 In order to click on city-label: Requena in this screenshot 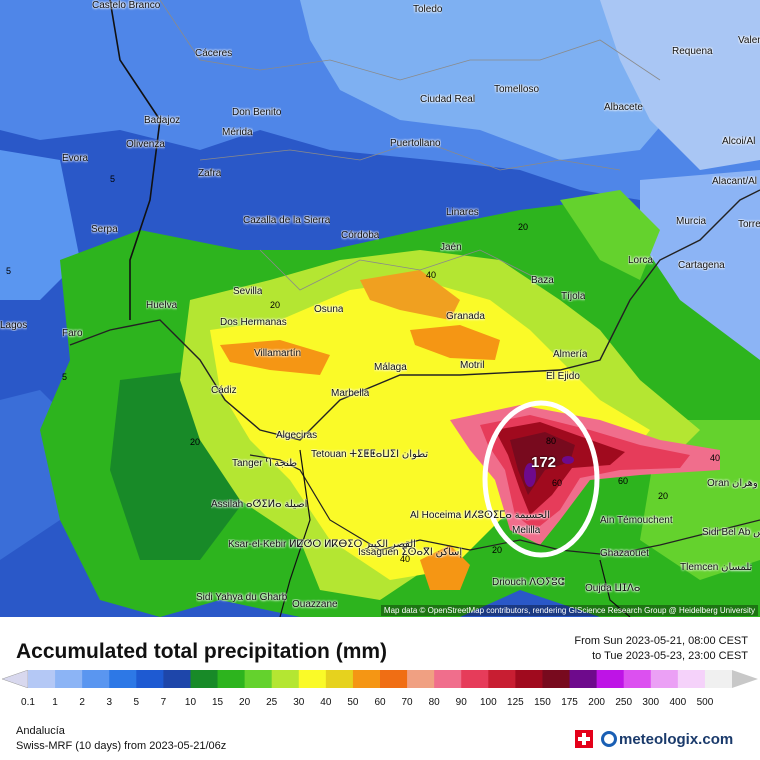, I will do `click(692, 51)`.